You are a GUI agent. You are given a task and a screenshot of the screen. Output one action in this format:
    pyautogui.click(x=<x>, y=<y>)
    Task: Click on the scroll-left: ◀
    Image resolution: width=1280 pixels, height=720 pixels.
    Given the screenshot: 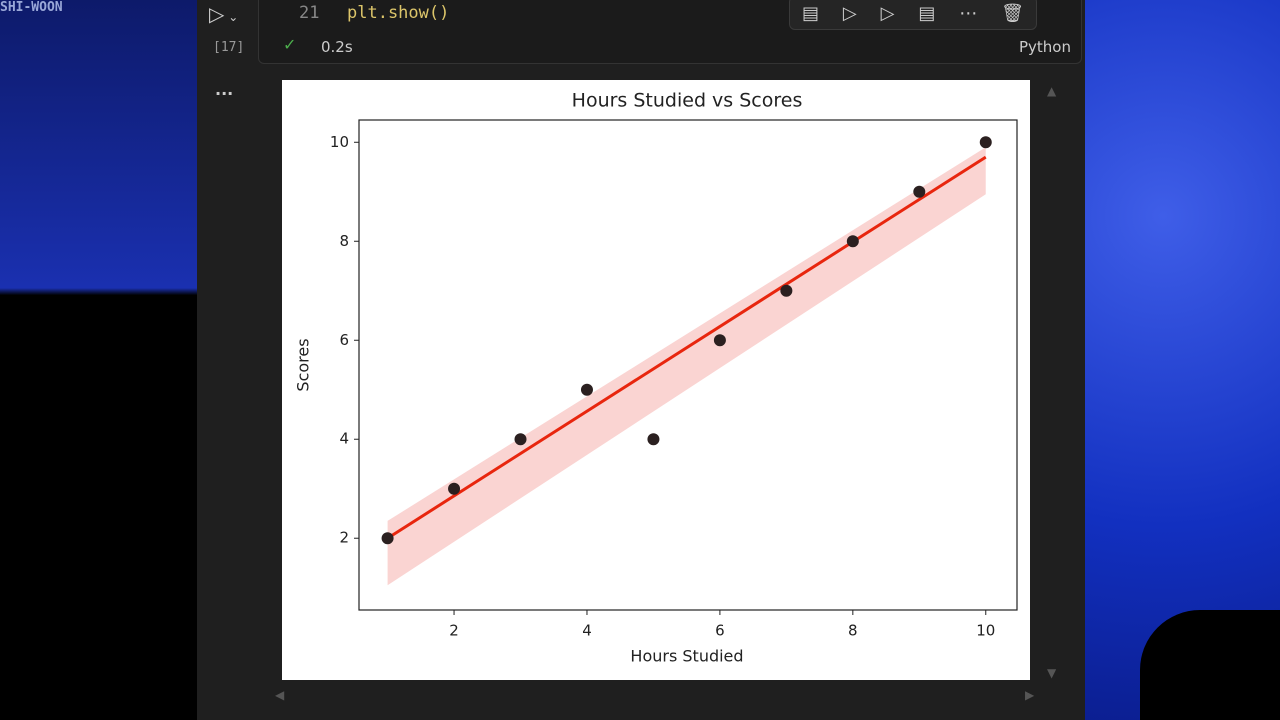 What is the action you would take?
    pyautogui.click(x=280, y=695)
    